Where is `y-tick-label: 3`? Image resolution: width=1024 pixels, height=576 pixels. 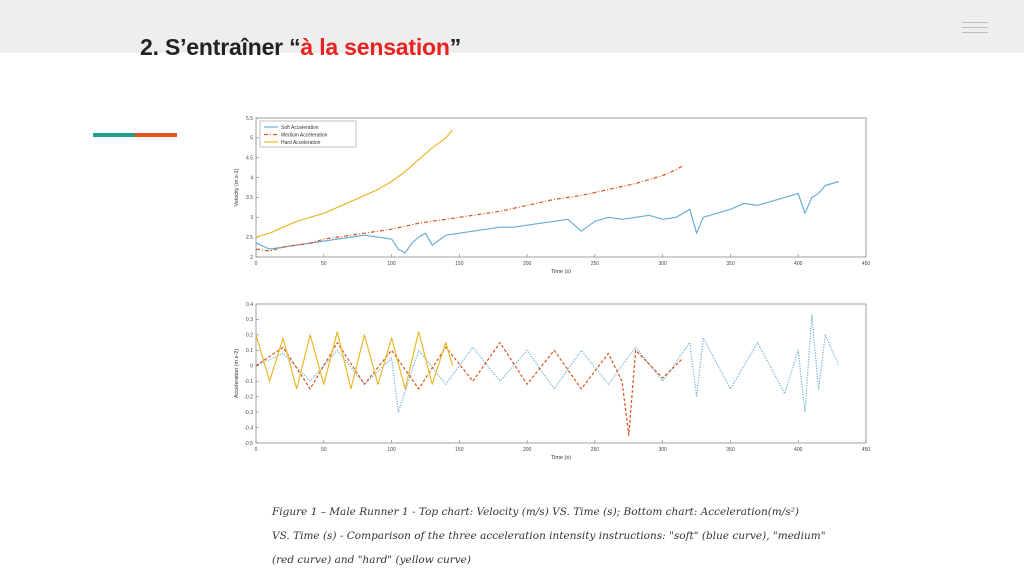 y-tick-label: 3 is located at coordinates (251, 218).